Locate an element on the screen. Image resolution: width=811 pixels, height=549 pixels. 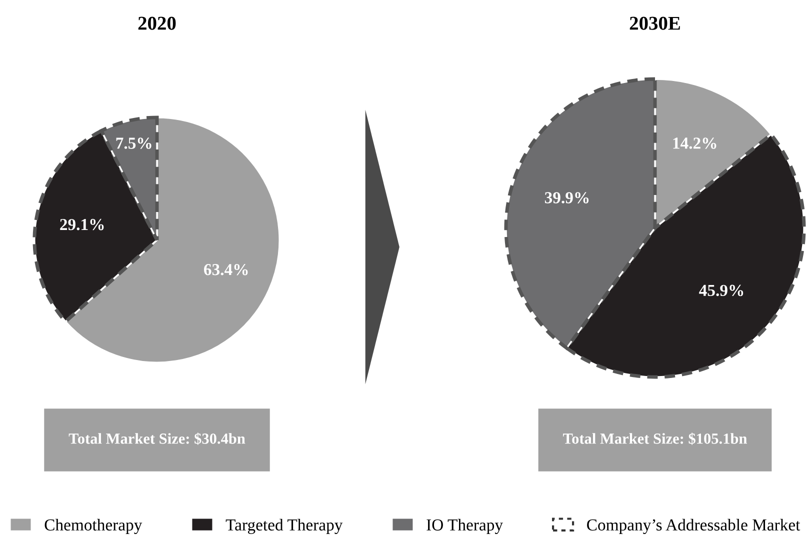
data-label: 39.9% is located at coordinates (566, 198).